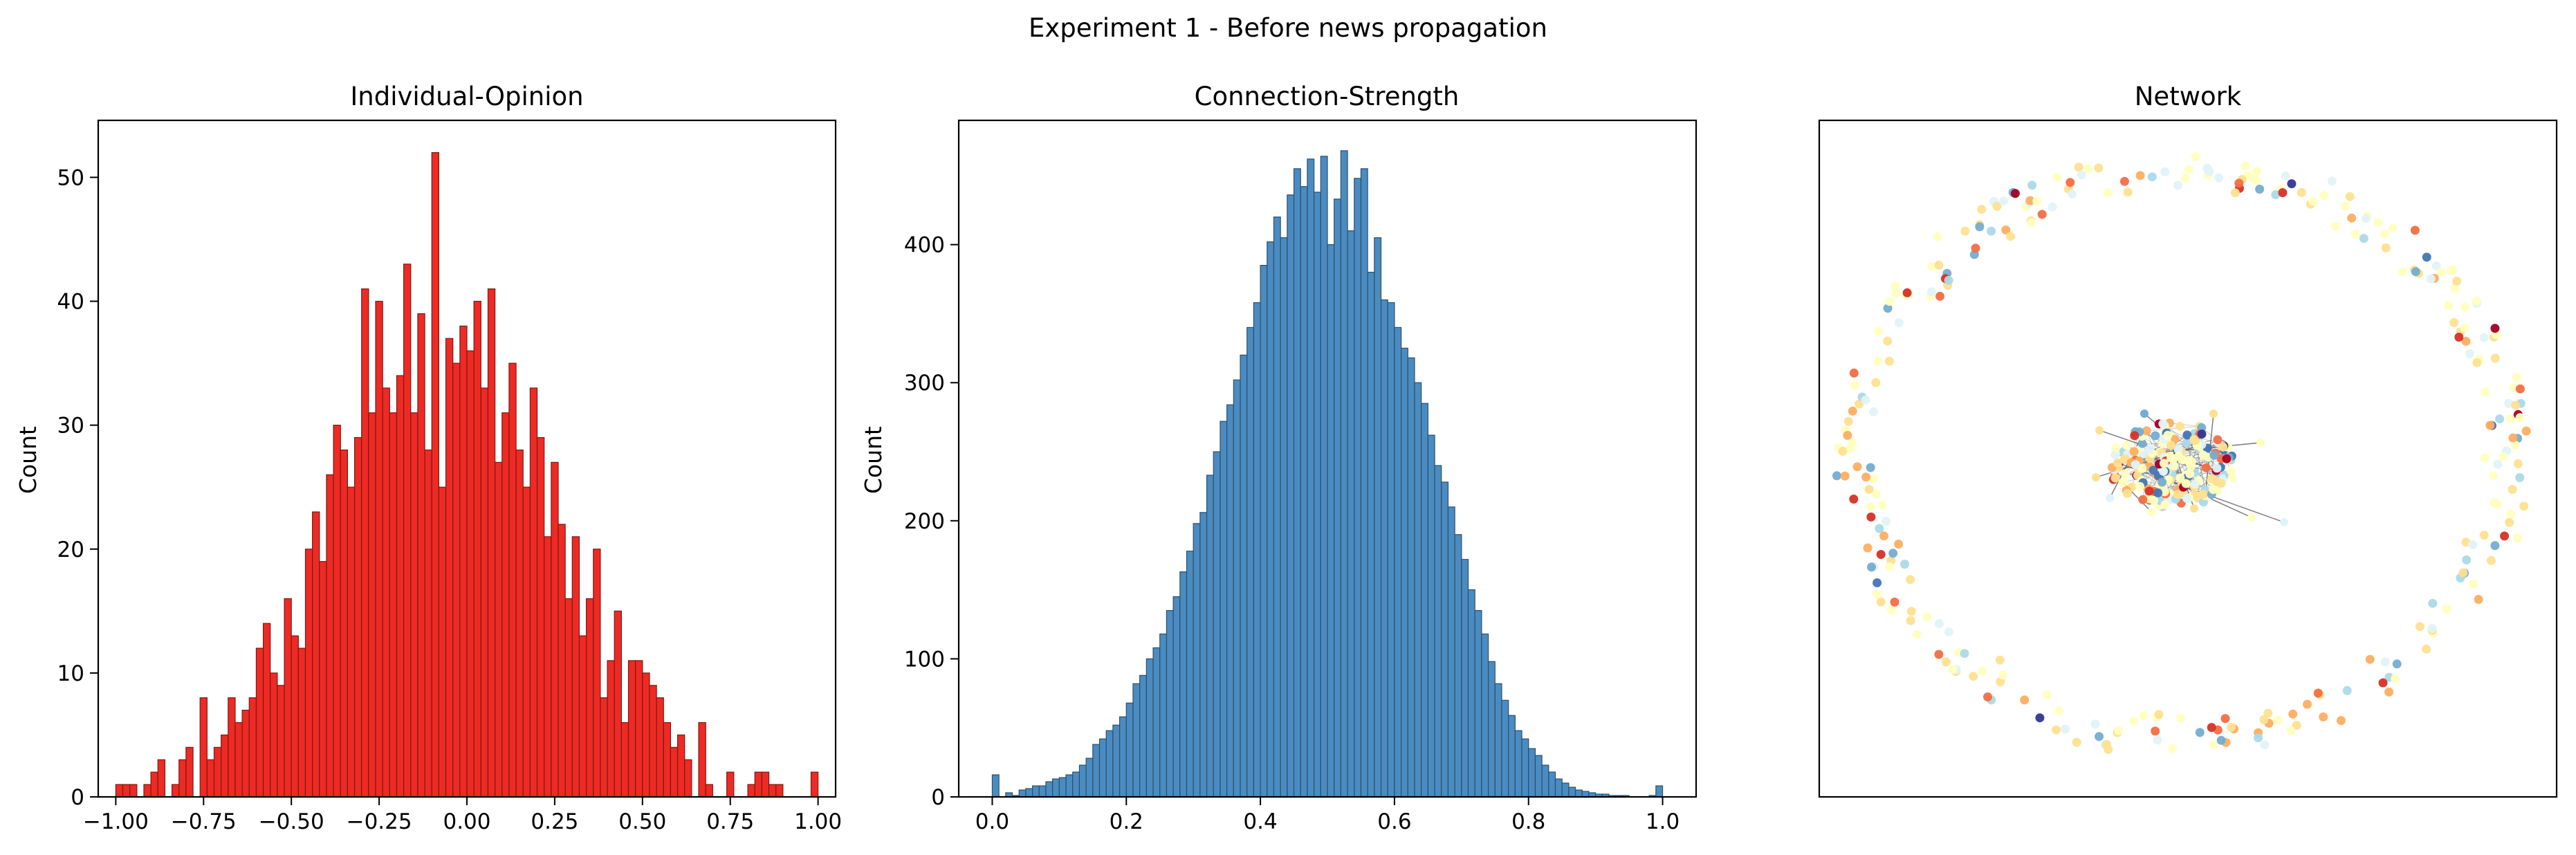  I want to click on y-tick-label: 100, so click(924, 659).